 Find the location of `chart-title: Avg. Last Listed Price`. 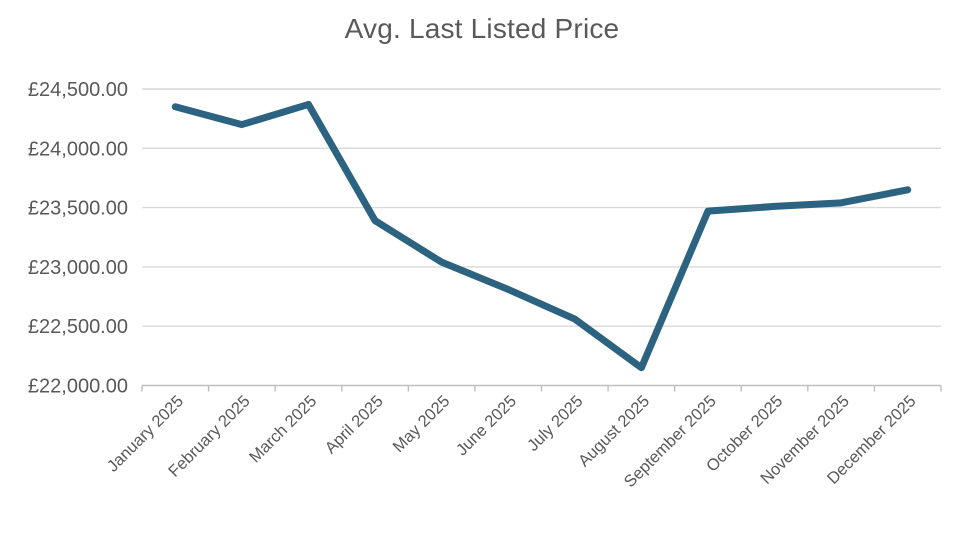

chart-title: Avg. Last Listed Price is located at coordinates (482, 28).